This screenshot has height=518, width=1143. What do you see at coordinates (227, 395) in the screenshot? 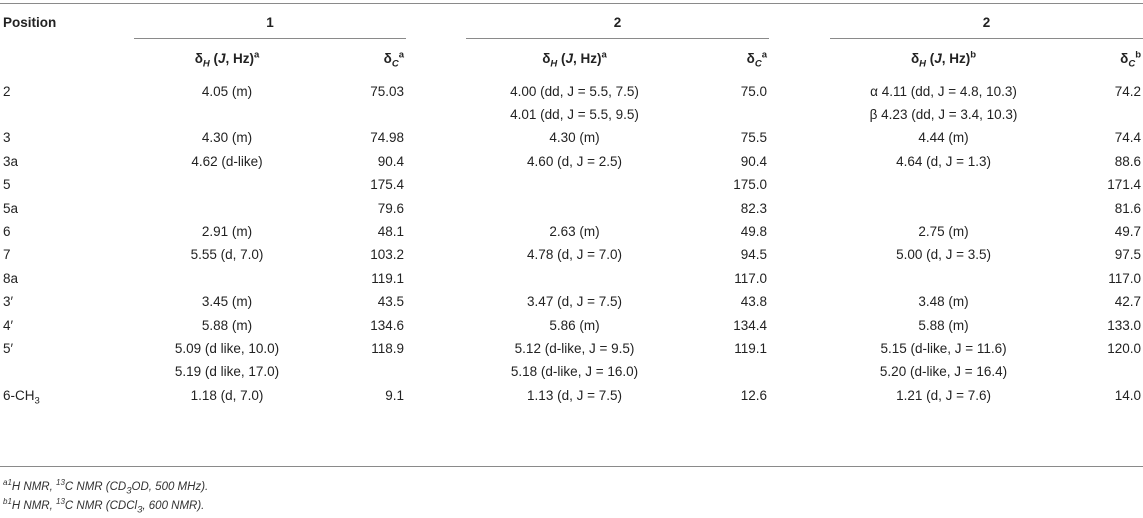
I see `shift-h-1-cell: 1.18 (d, 7.0)` at bounding box center [227, 395].